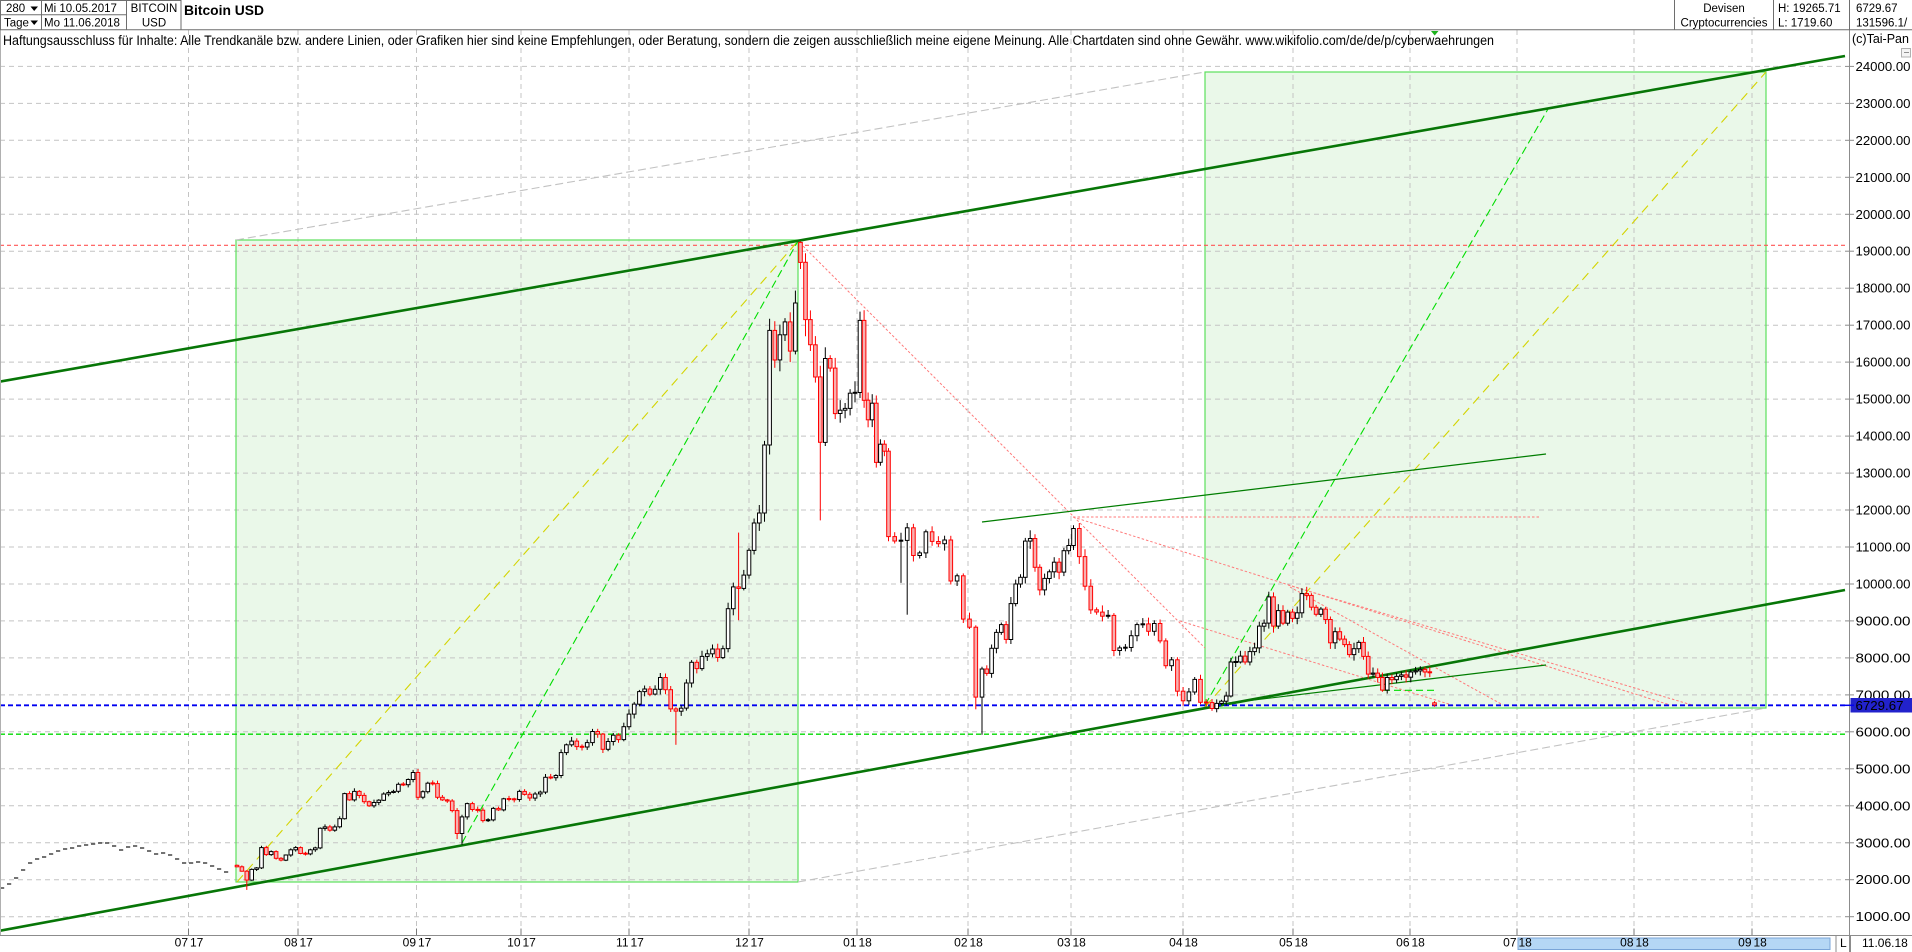  What do you see at coordinates (1403, 943) in the screenshot?
I see `svg-text: 06` at bounding box center [1403, 943].